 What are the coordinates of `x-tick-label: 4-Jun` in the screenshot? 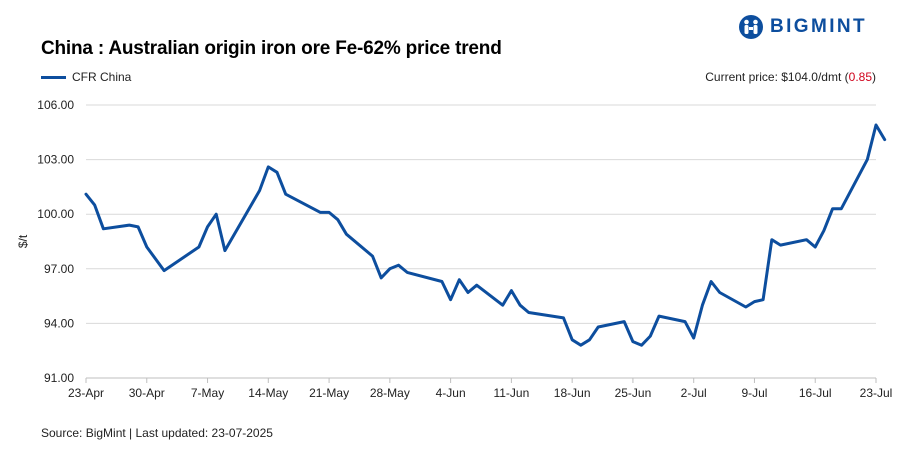 It's located at (451, 393).